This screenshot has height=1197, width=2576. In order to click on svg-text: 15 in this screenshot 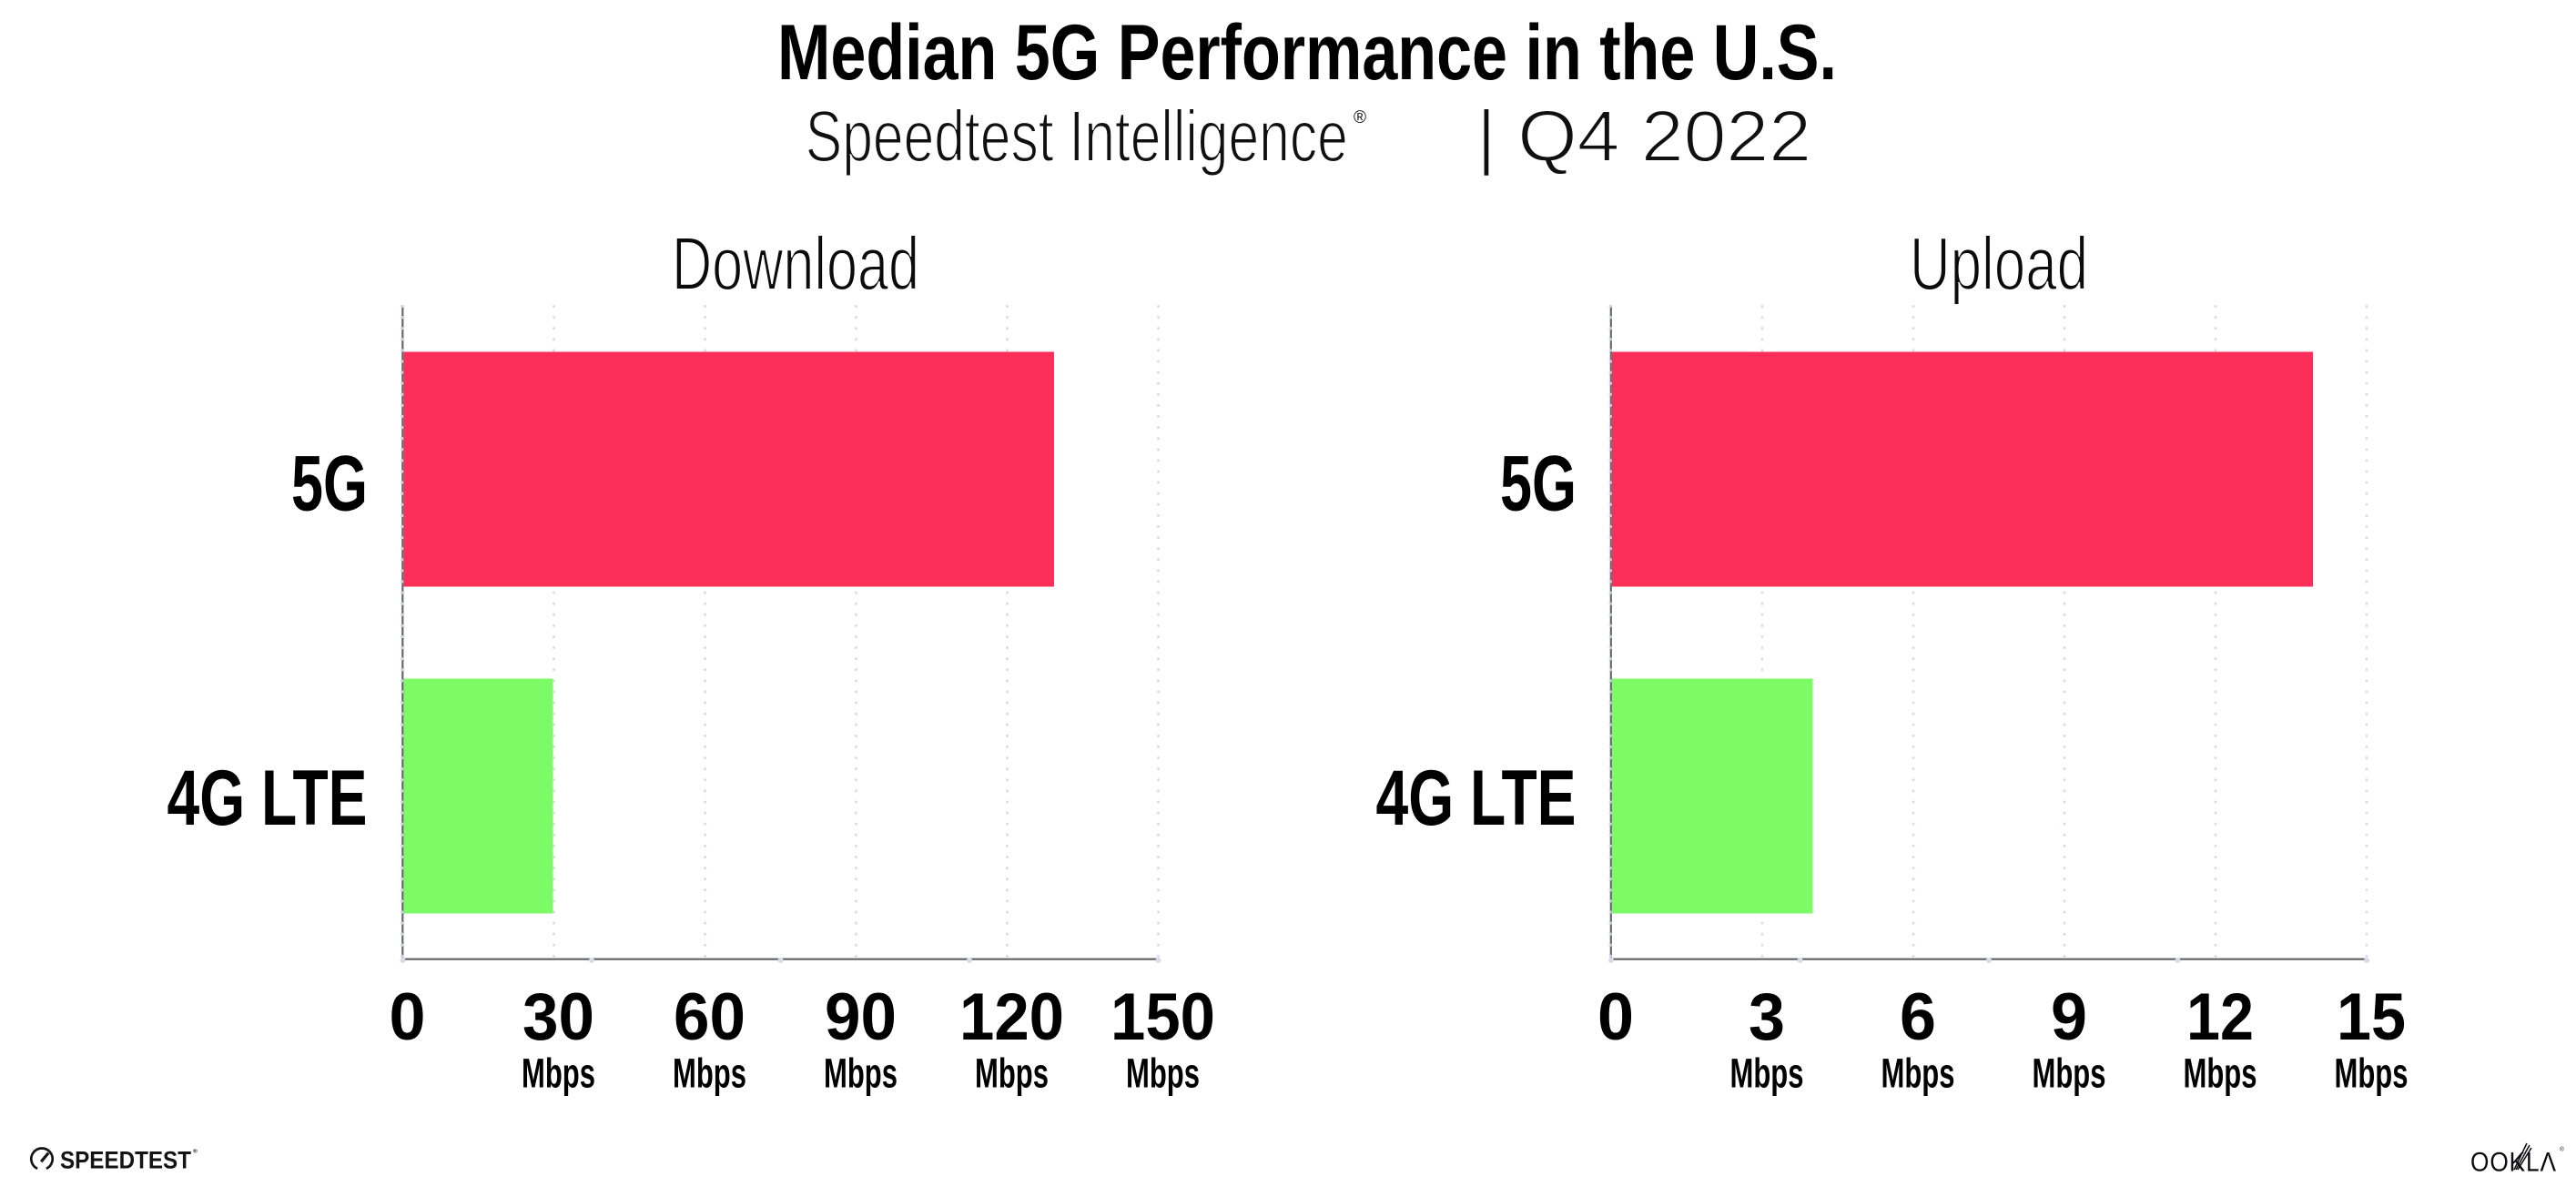, I will do `click(2371, 1017)`.